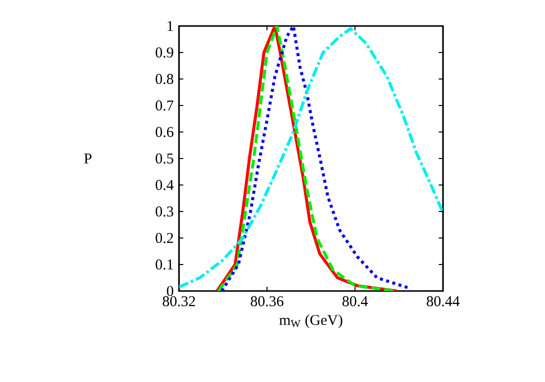 Image resolution: width=545 pixels, height=382 pixels. What do you see at coordinates (88, 159) in the screenshot?
I see `y-axis-title: P` at bounding box center [88, 159].